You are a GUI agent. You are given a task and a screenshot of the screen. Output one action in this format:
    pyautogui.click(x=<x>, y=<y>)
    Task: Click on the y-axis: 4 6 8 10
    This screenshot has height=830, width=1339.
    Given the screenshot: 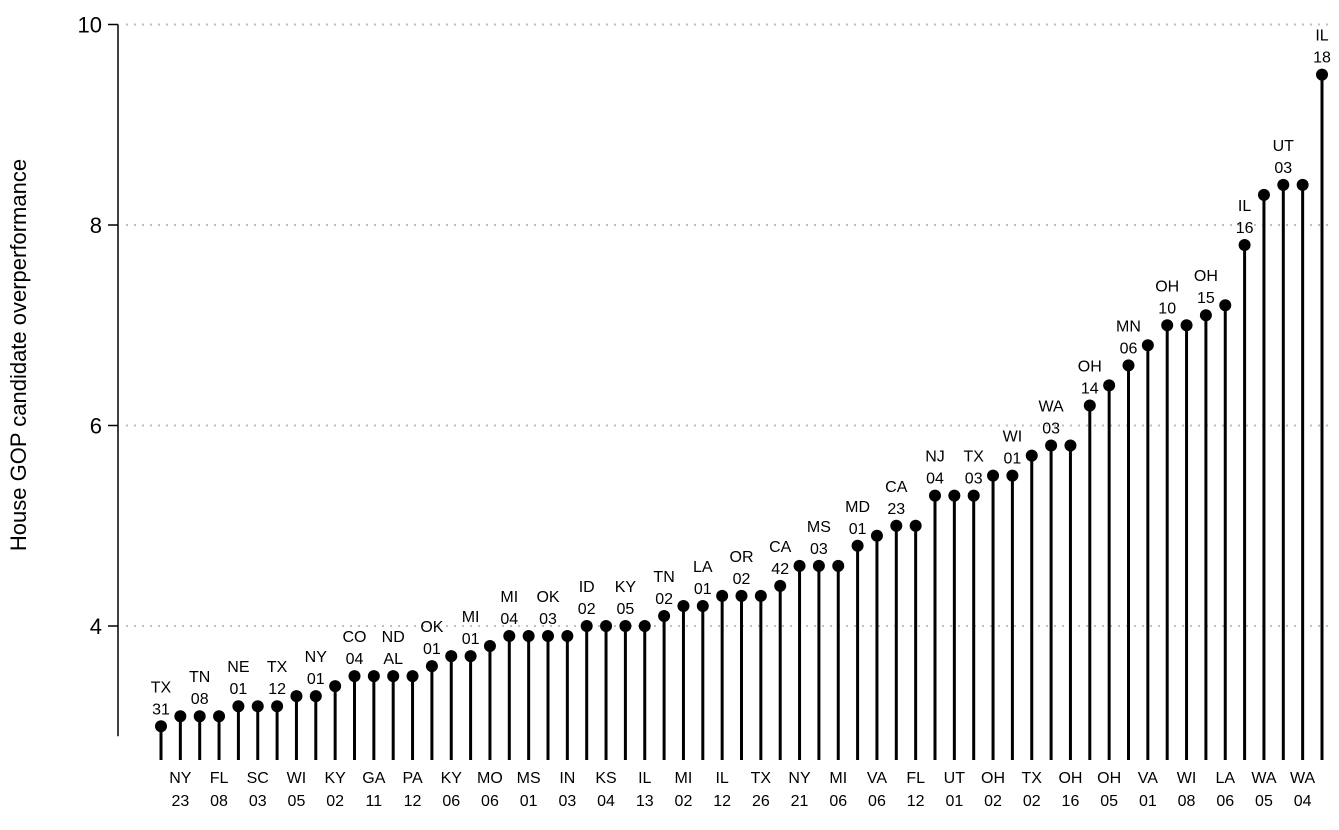 What is the action you would take?
    pyautogui.click(x=98, y=375)
    